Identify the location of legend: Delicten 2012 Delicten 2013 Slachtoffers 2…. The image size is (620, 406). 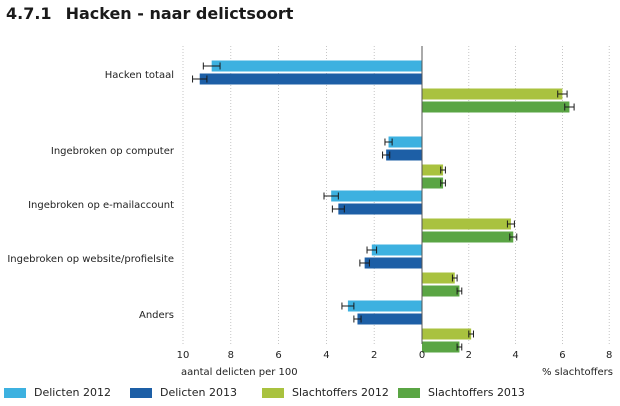
(310, 395).